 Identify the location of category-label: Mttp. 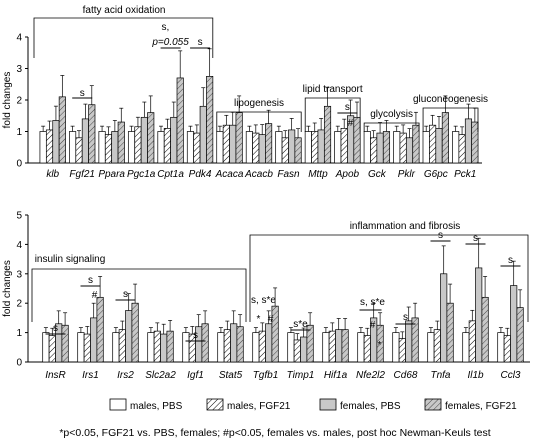
(318, 174).